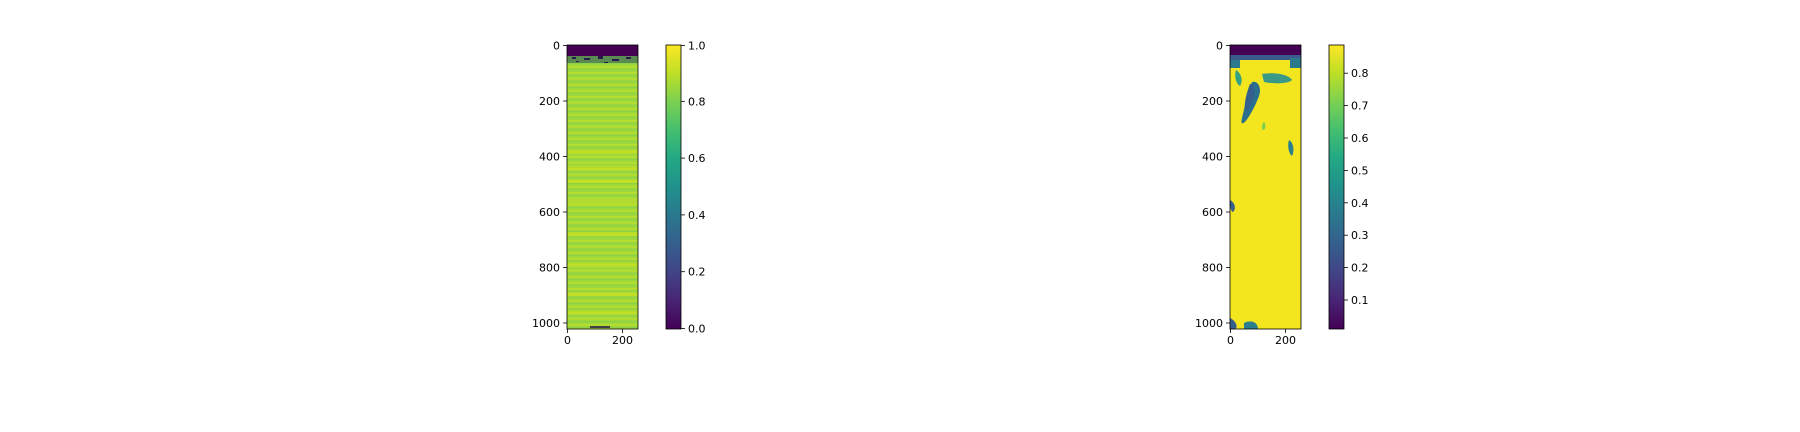  I want to click on right-y-tick-label: 1000, so click(1209, 323).